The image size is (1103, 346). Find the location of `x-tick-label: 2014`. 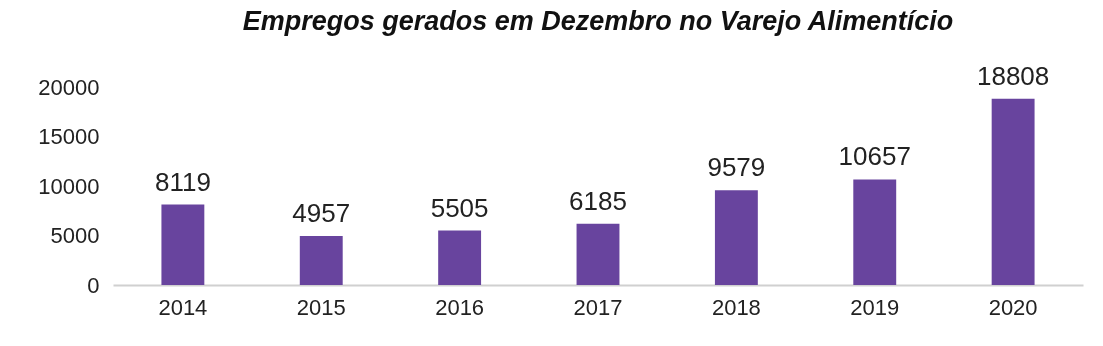

x-tick-label: 2014 is located at coordinates (183, 307).